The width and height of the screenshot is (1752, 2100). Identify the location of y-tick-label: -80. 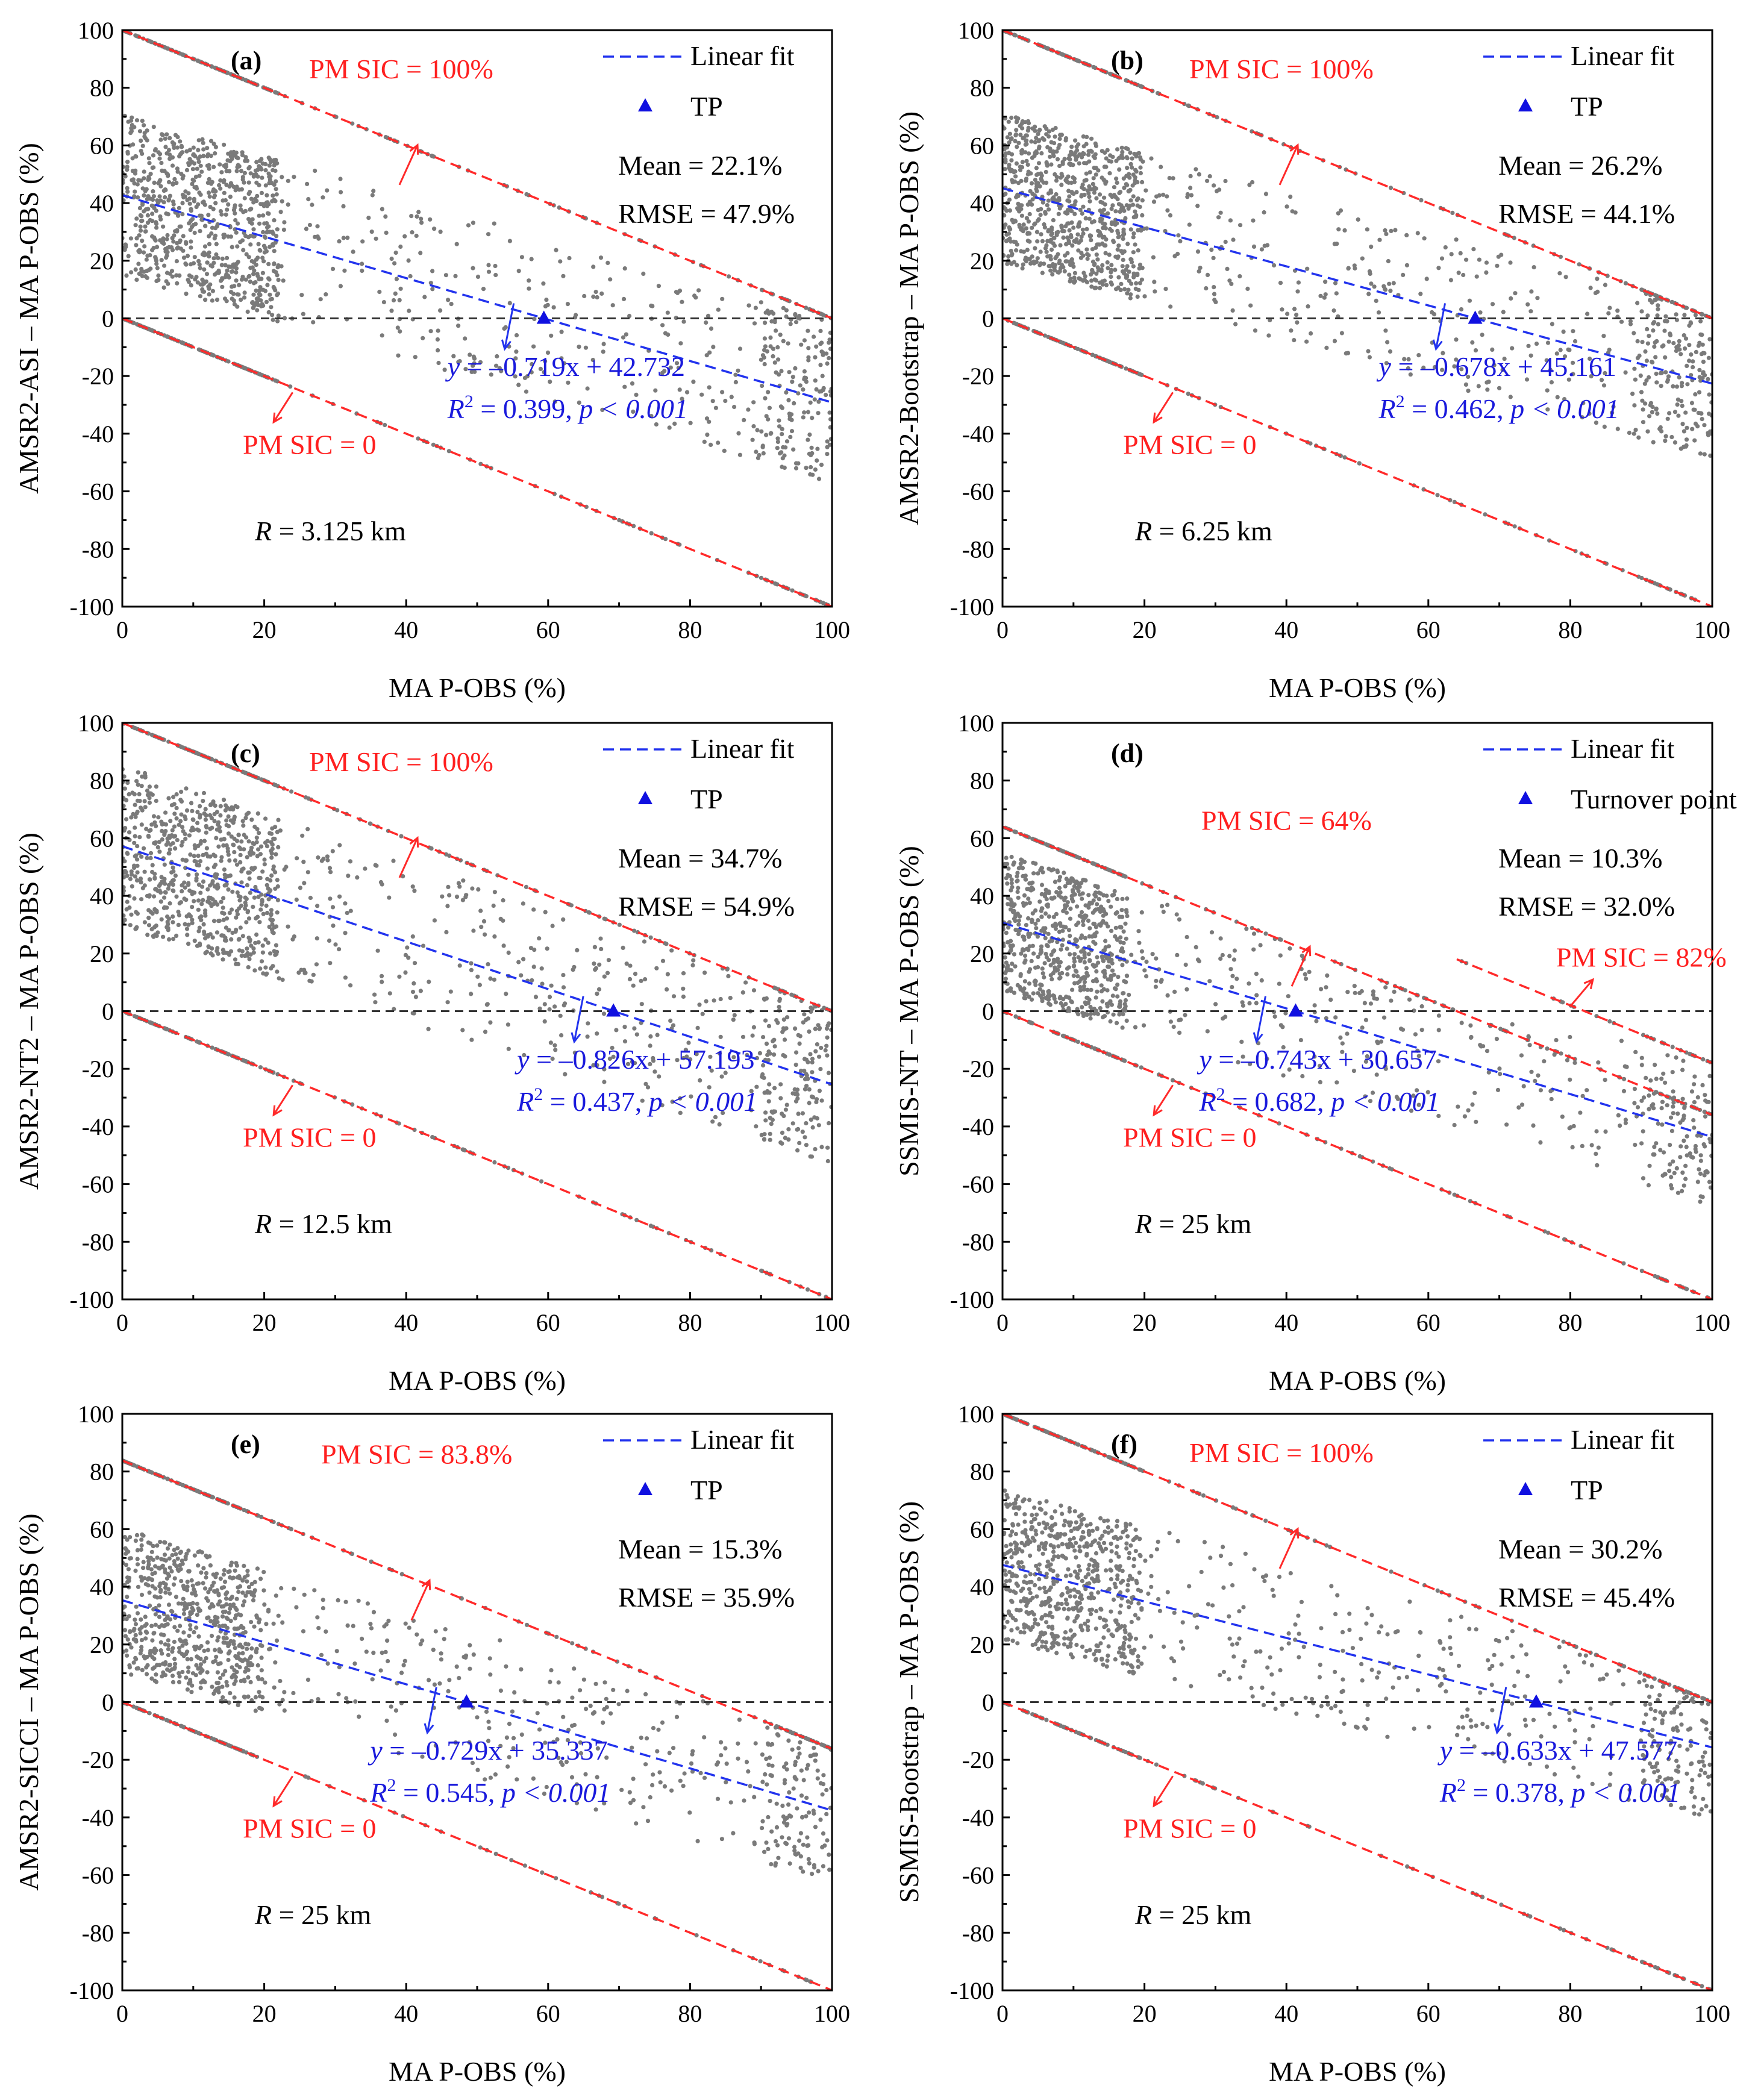
(978, 549).